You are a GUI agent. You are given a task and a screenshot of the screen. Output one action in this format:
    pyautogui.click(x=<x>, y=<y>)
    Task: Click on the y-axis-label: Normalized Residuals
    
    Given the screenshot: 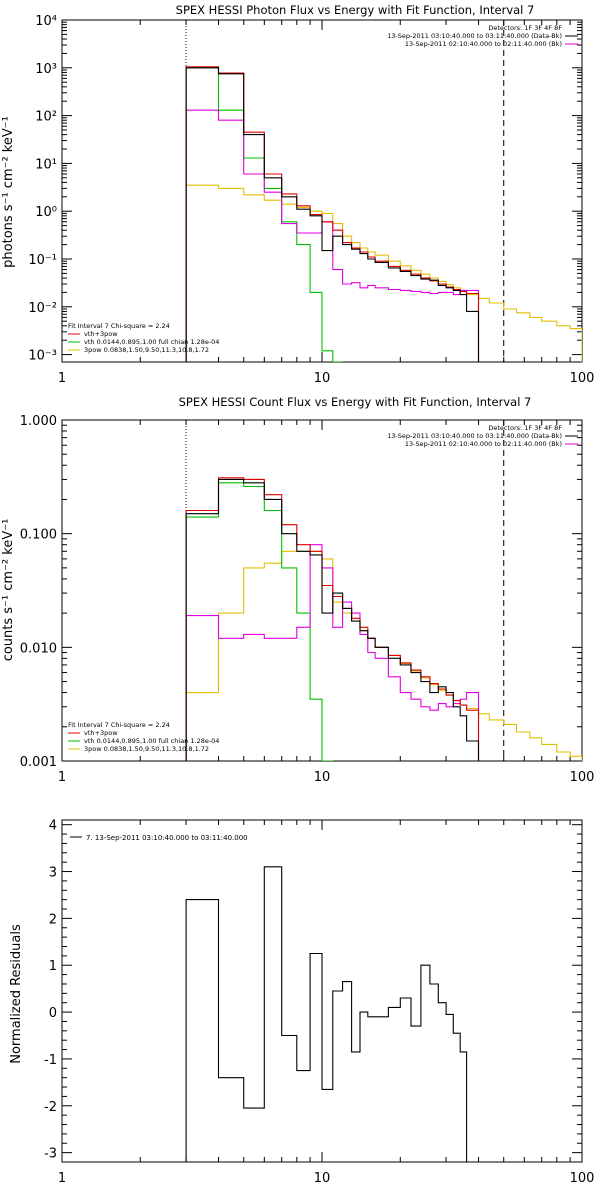 What is the action you would take?
    pyautogui.click(x=16, y=994)
    